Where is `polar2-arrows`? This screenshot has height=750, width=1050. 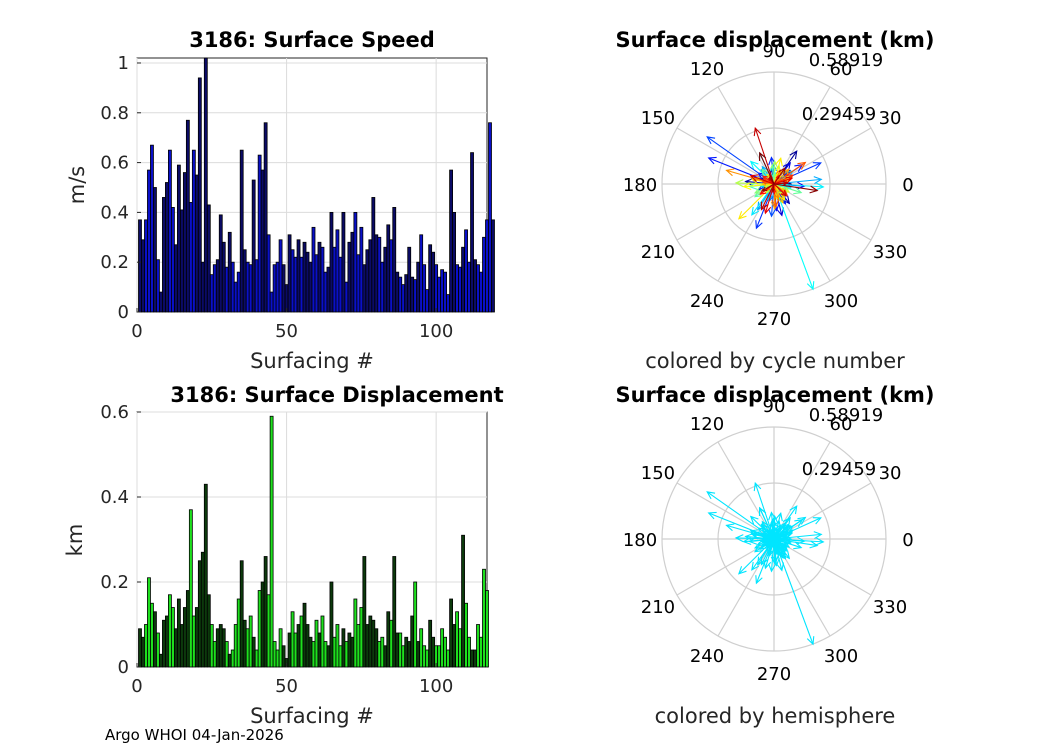 polar2-arrows is located at coordinates (765, 563).